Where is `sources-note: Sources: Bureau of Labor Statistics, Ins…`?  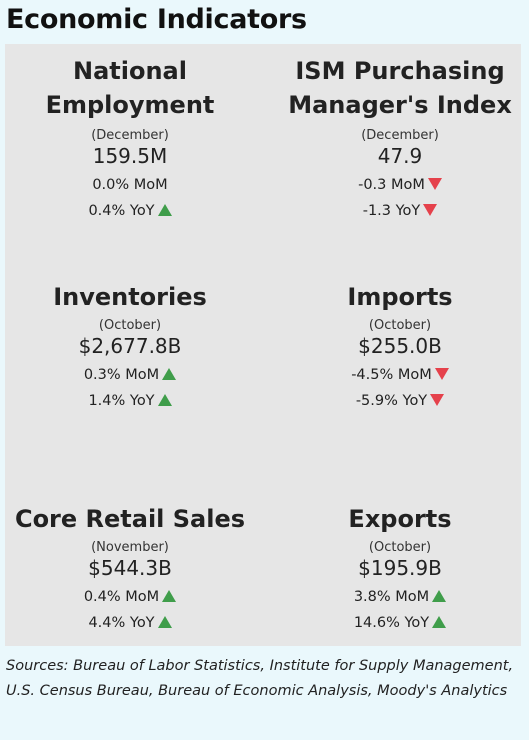
sources-note: Sources: Bureau of Labor Statistics, Ins… is located at coordinates (260, 678).